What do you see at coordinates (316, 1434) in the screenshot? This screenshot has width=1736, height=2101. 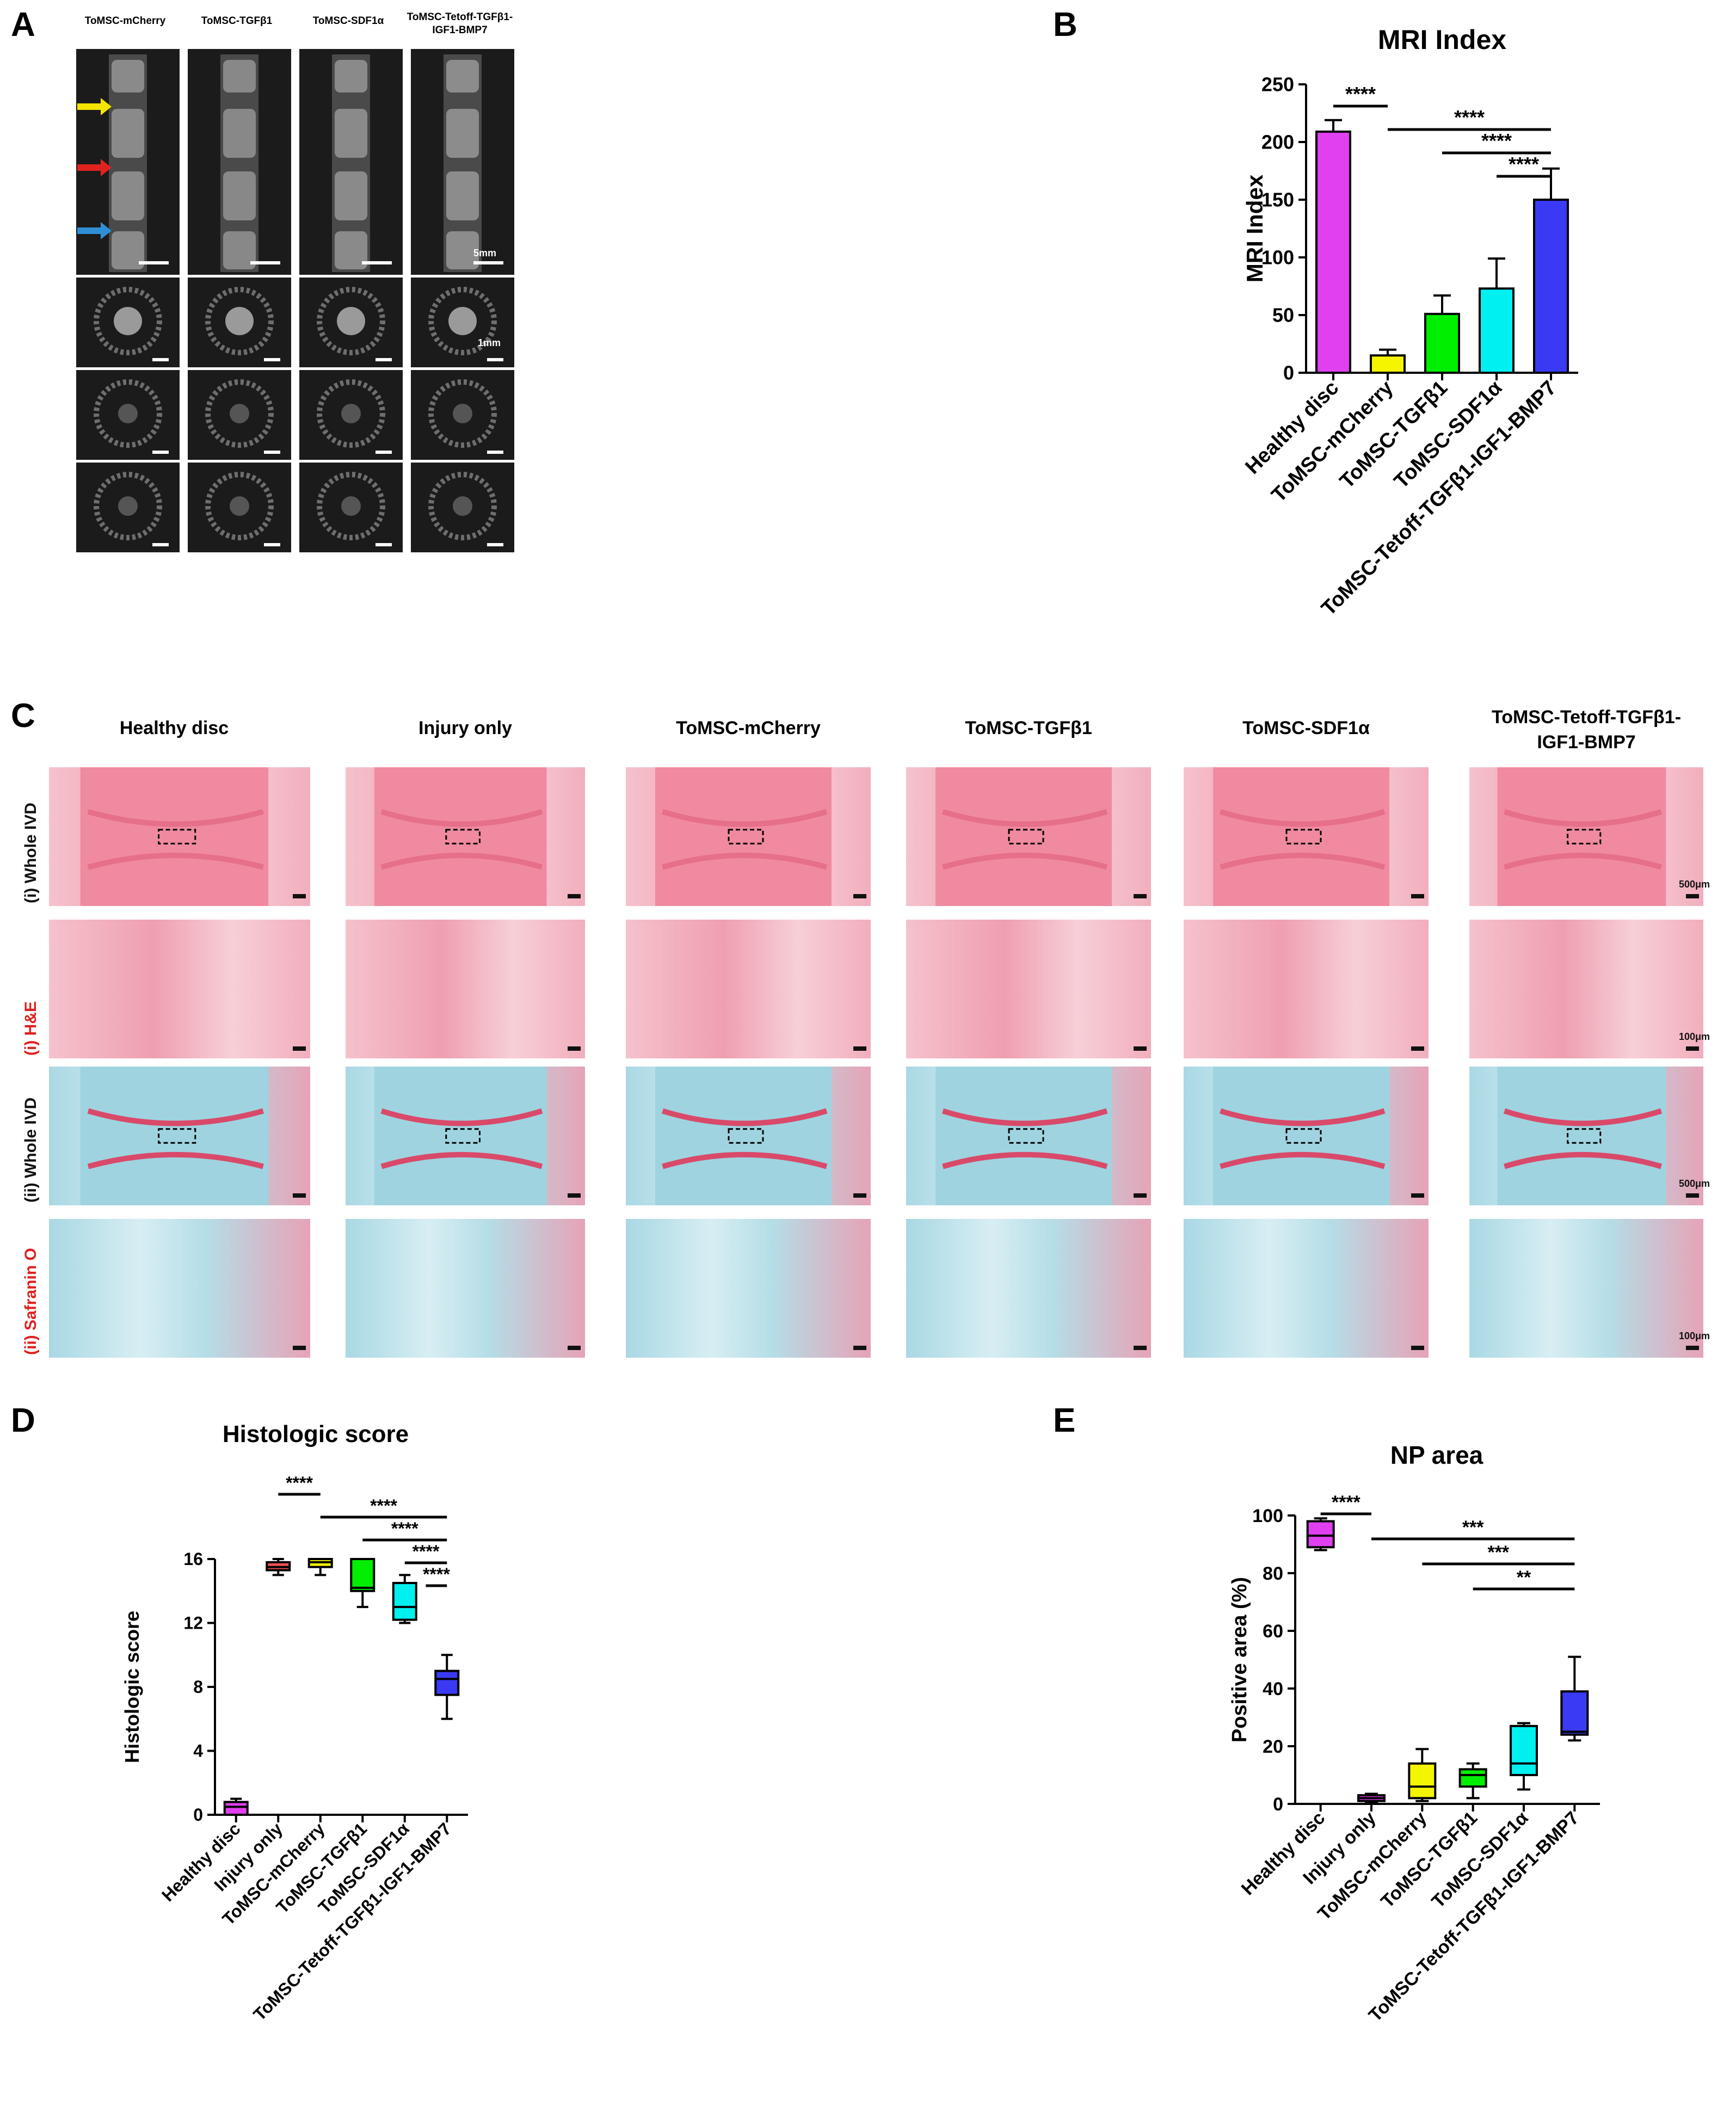 I see `chart-title: Histologic score` at bounding box center [316, 1434].